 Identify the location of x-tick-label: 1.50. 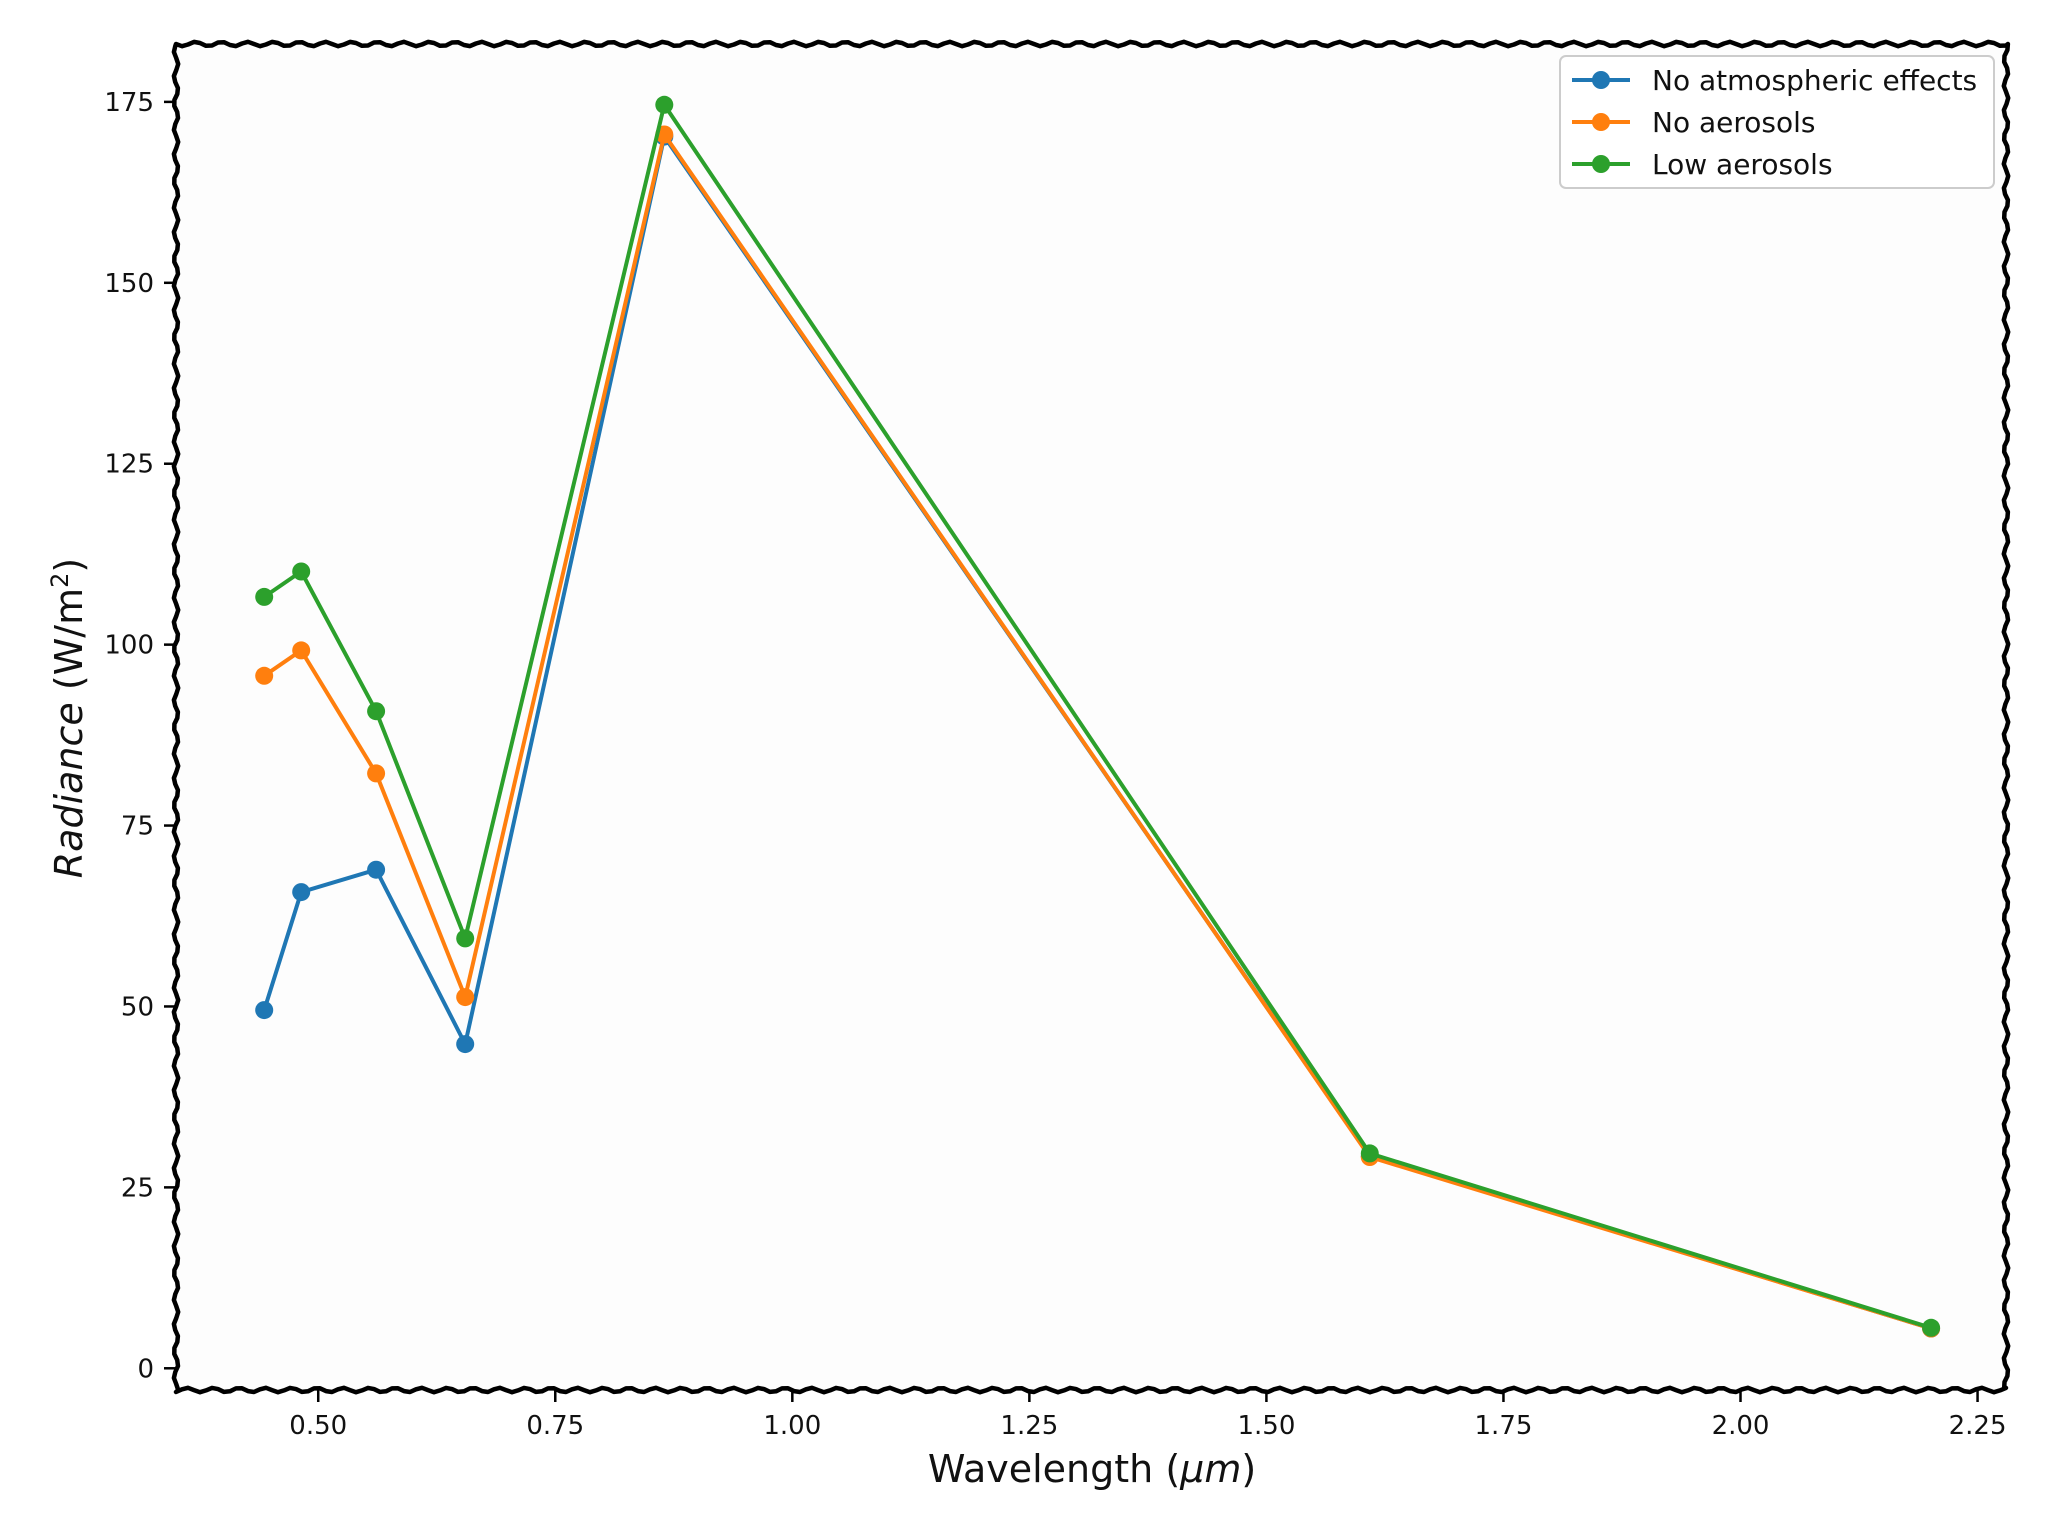
(1266, 1426).